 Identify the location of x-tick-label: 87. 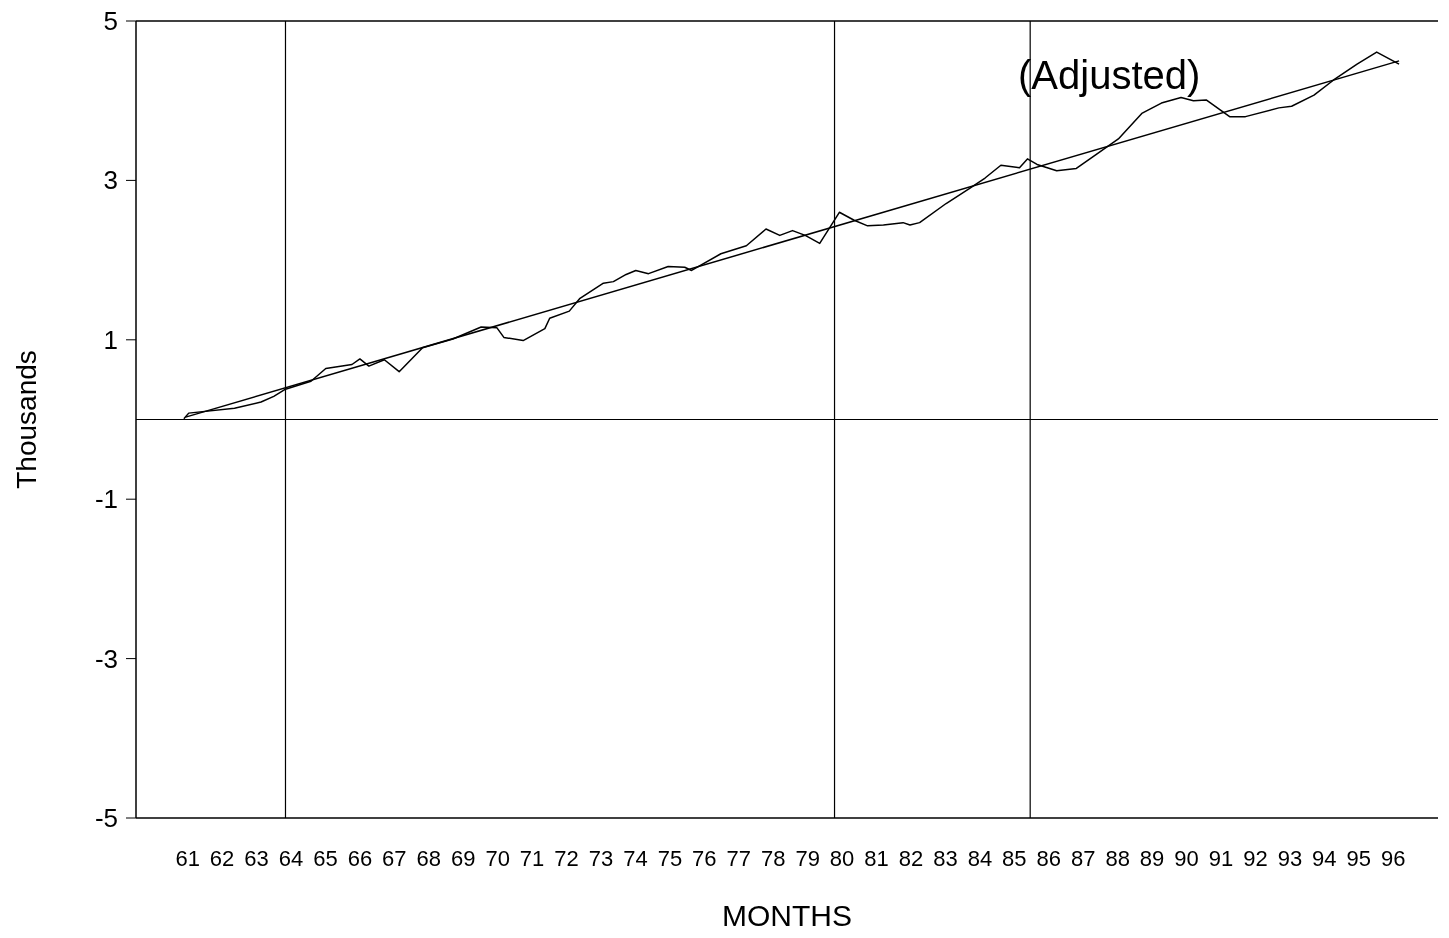
(1083, 858).